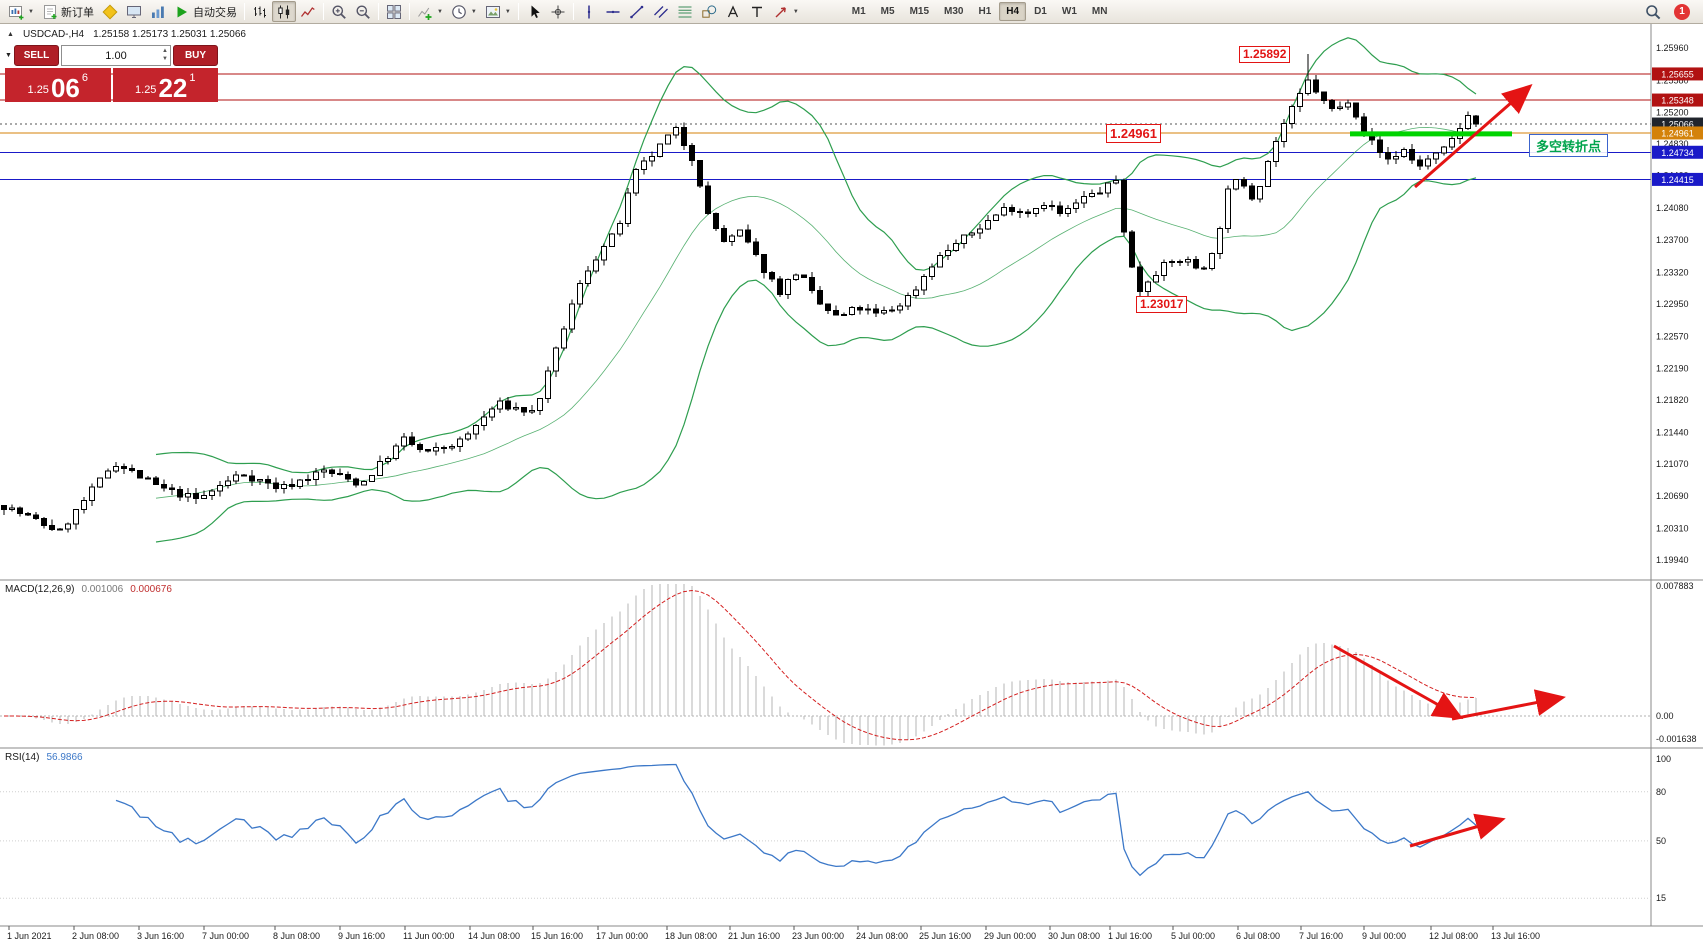  I want to click on new-chart-button: ▼, so click(21, 11).